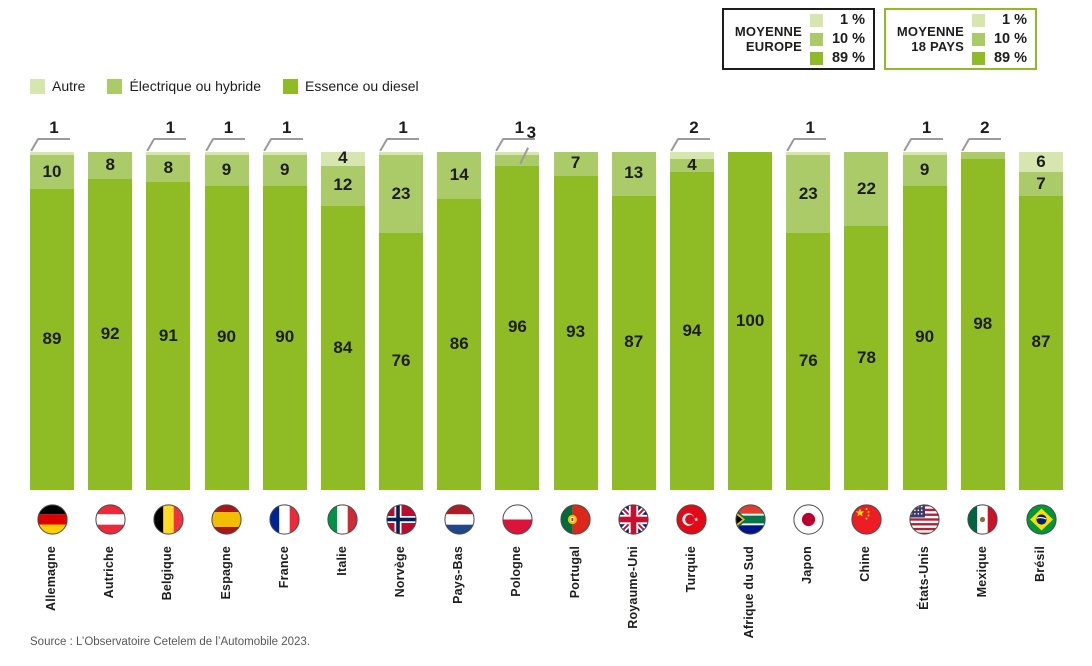 The image size is (1092, 666). Describe the element at coordinates (923, 578) in the screenshot. I see `country-label: États-Unis` at that location.